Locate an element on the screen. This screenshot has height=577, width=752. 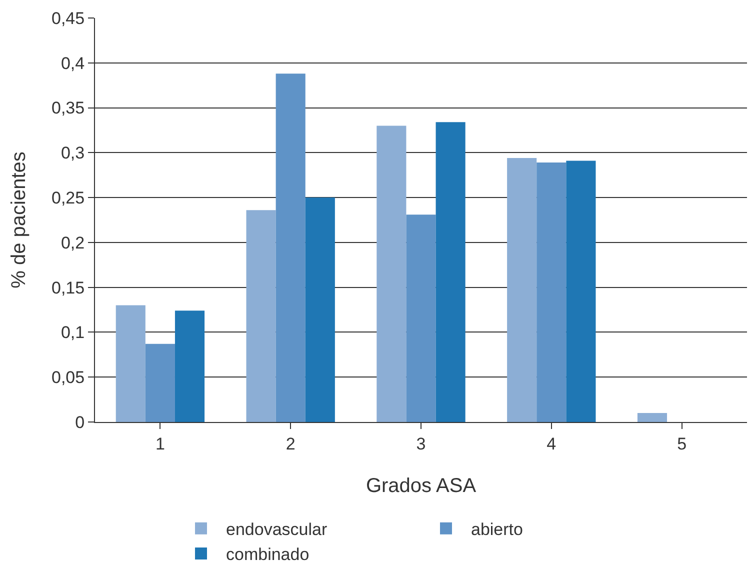
legend-label: combinado is located at coordinates (268, 554).